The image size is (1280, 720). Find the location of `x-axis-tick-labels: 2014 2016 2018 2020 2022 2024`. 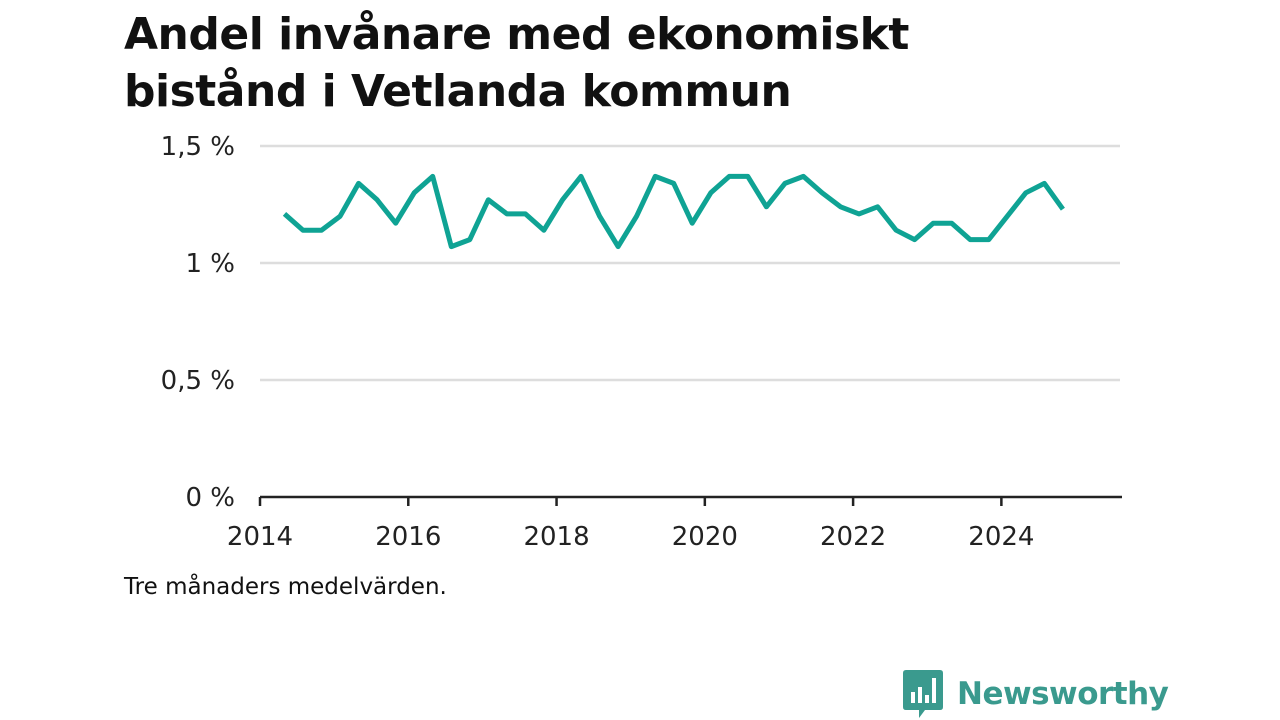

x-axis-tick-labels: 2014 2016 2018 2020 2022 2024 is located at coordinates (631, 537).